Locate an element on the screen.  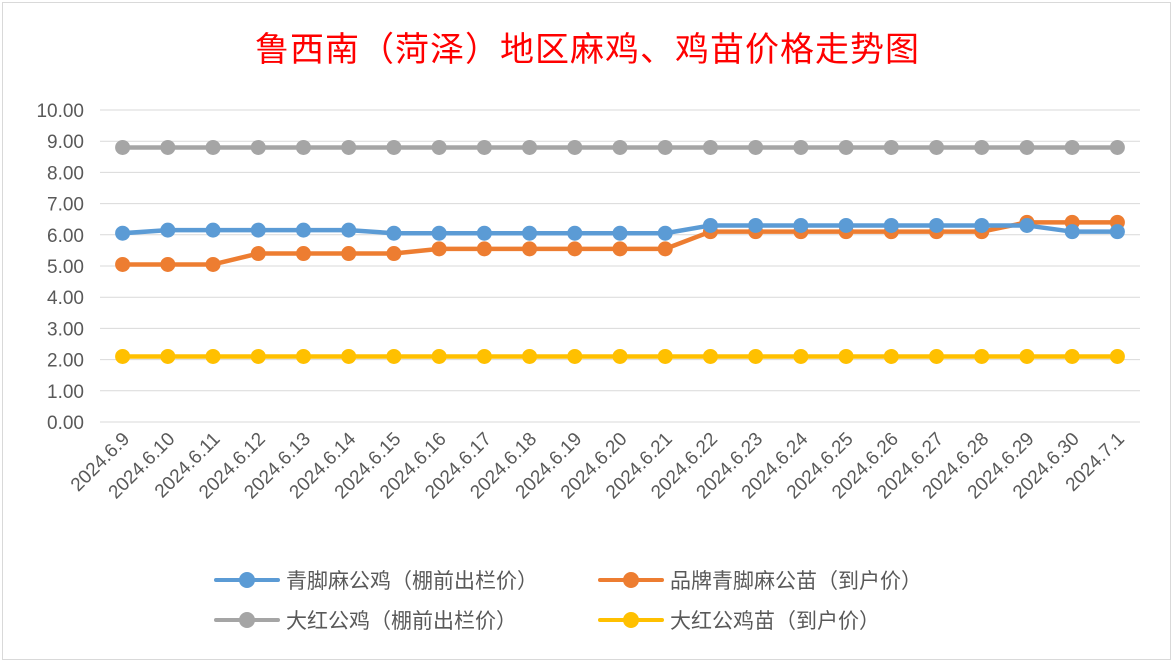
legend-item-series-4: 大红公鸡苗（到户价） is located at coordinates (739, 620).